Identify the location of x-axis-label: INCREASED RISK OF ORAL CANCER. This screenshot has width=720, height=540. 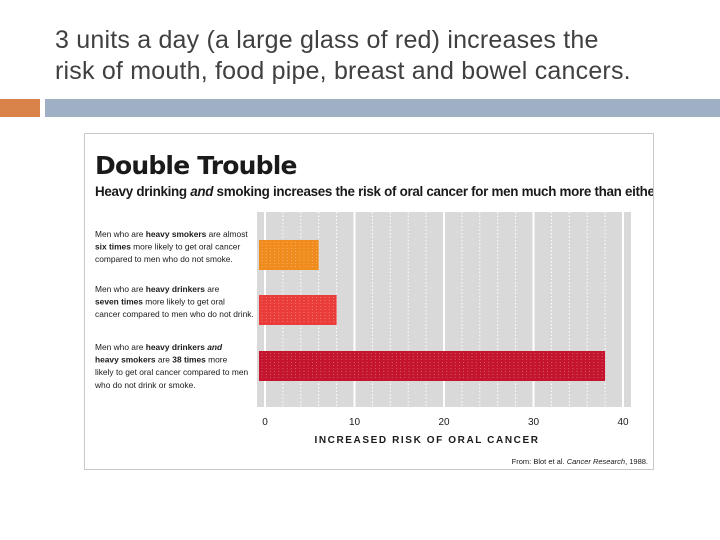
(426, 440).